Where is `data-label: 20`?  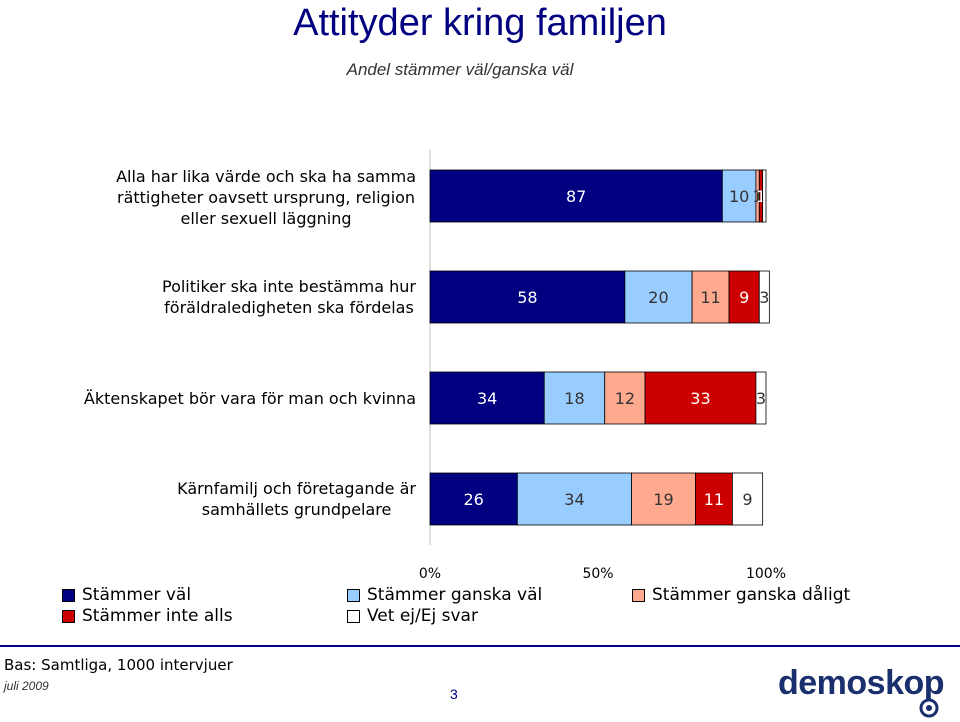
data-label: 20 is located at coordinates (658, 297).